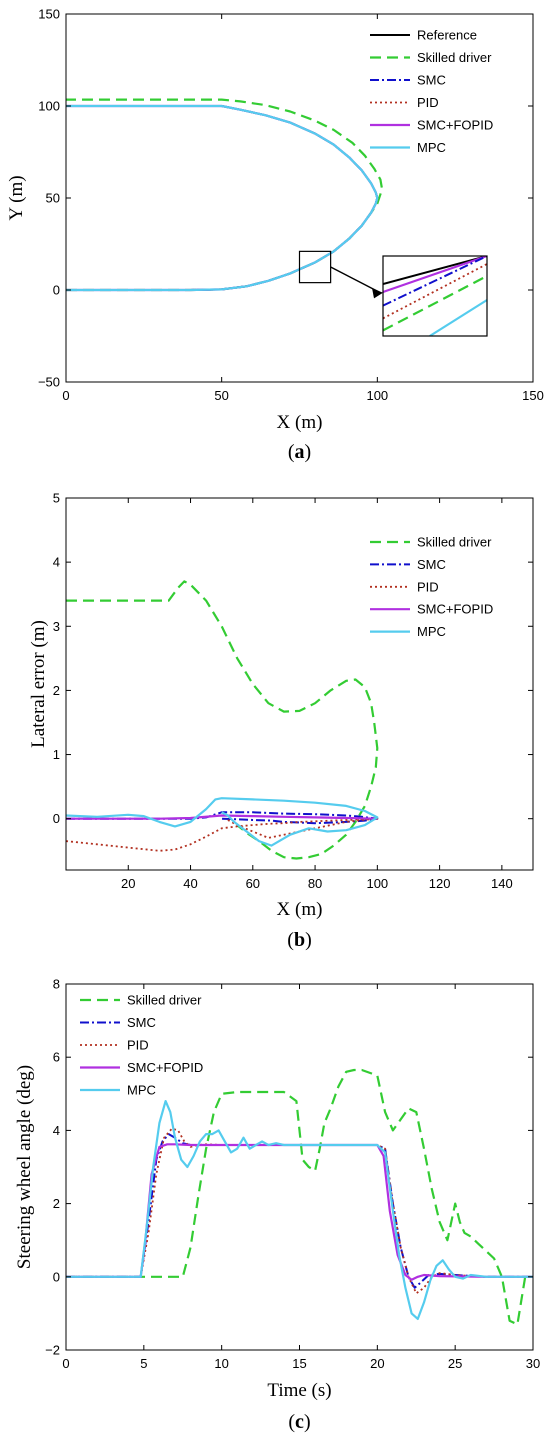 This screenshot has width=550, height=1440. I want to click on panel-caption: (c), so click(299, 1422).